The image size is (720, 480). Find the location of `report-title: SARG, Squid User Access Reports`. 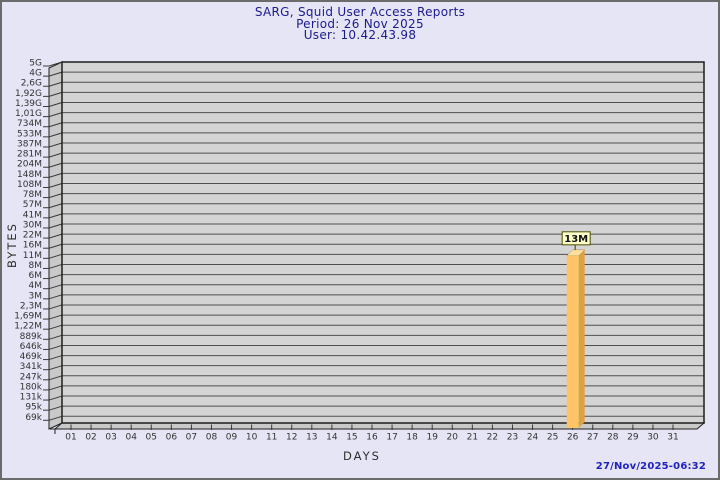

report-title: SARG, Squid User Access Reports is located at coordinates (360, 12).